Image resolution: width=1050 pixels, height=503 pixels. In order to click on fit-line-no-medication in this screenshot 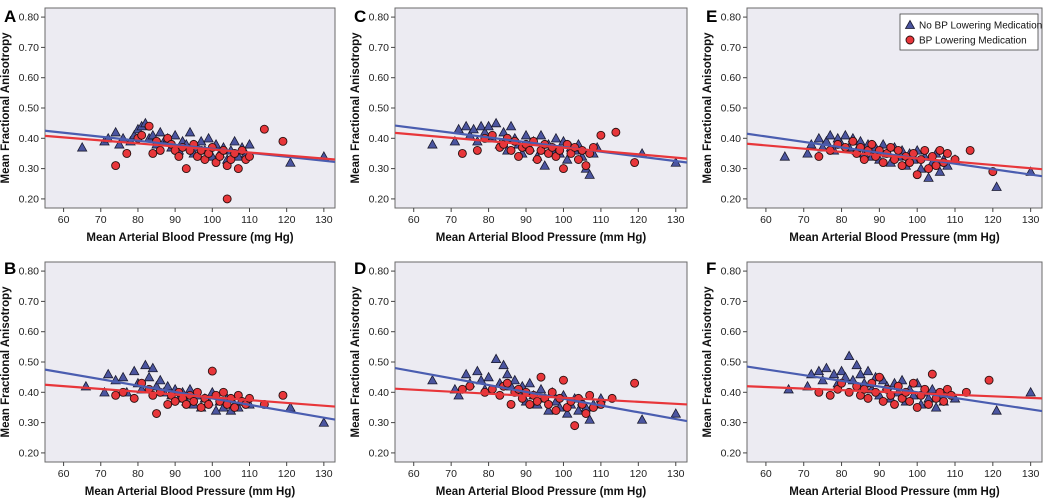, I will do `click(541, 394)`.